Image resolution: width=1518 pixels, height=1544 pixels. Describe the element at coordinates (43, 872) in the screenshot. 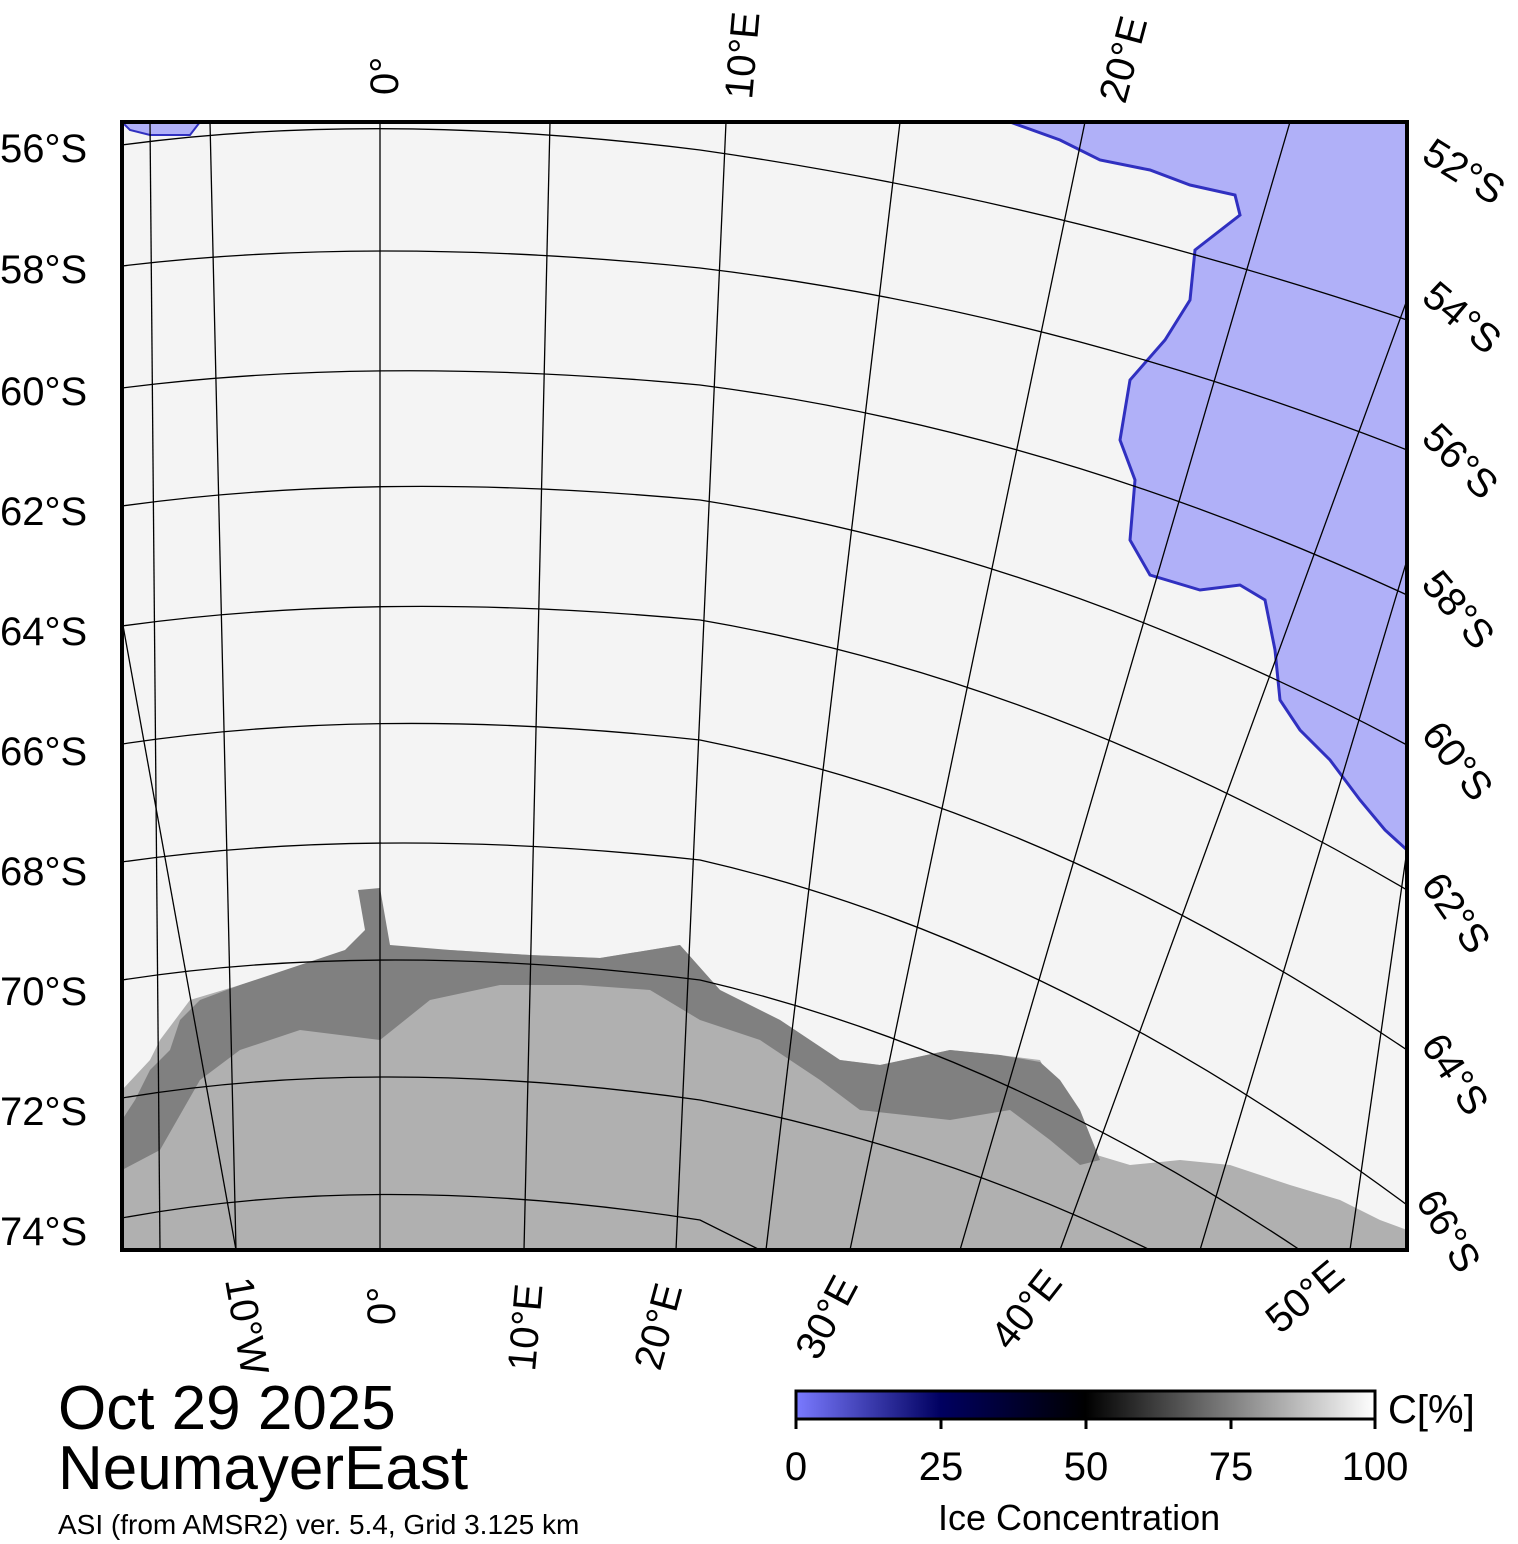

I see `lat-label: 68°S` at that location.